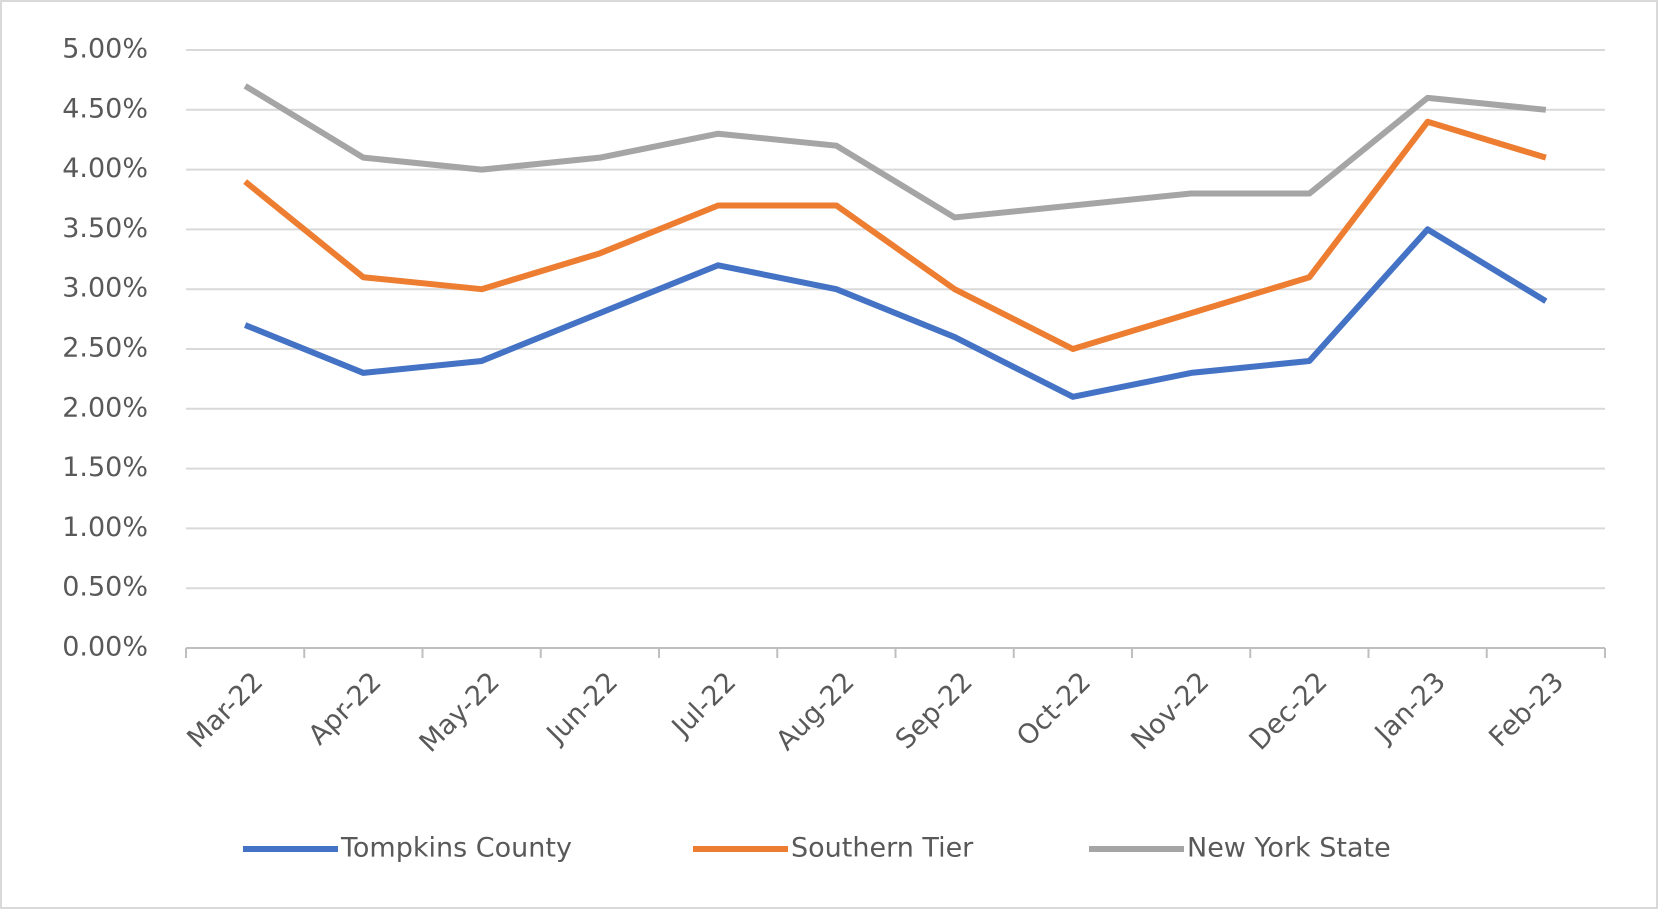 Image resolution: width=1658 pixels, height=909 pixels. What do you see at coordinates (105, 587) in the screenshot?
I see `y-tick-label: 0.50%` at bounding box center [105, 587].